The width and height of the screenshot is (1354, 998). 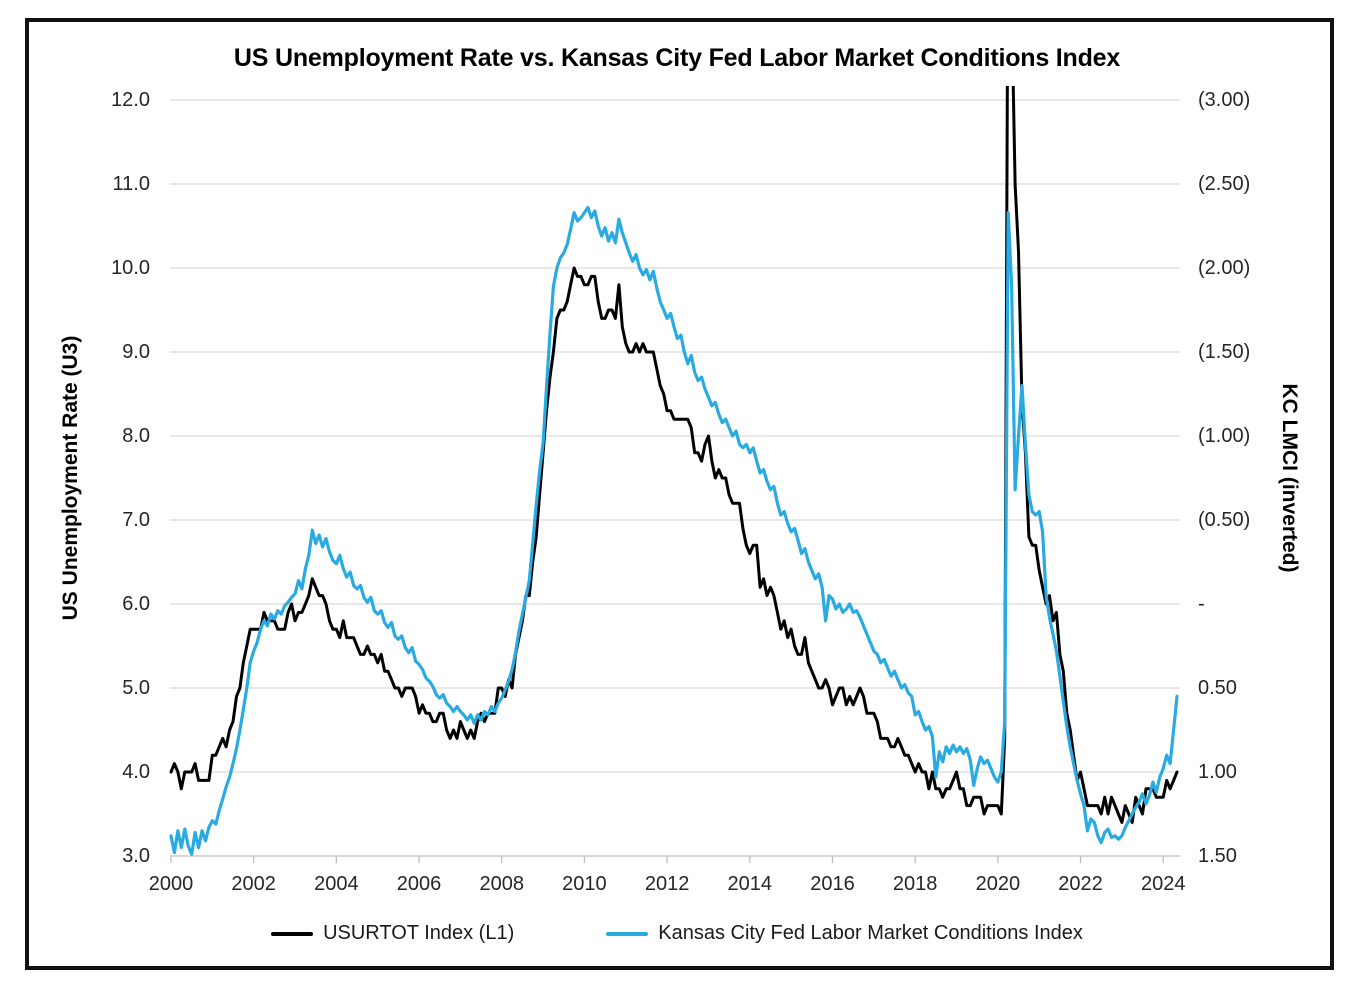 I want to click on right-tick-1.50: 1.50, so click(x=1217, y=856).